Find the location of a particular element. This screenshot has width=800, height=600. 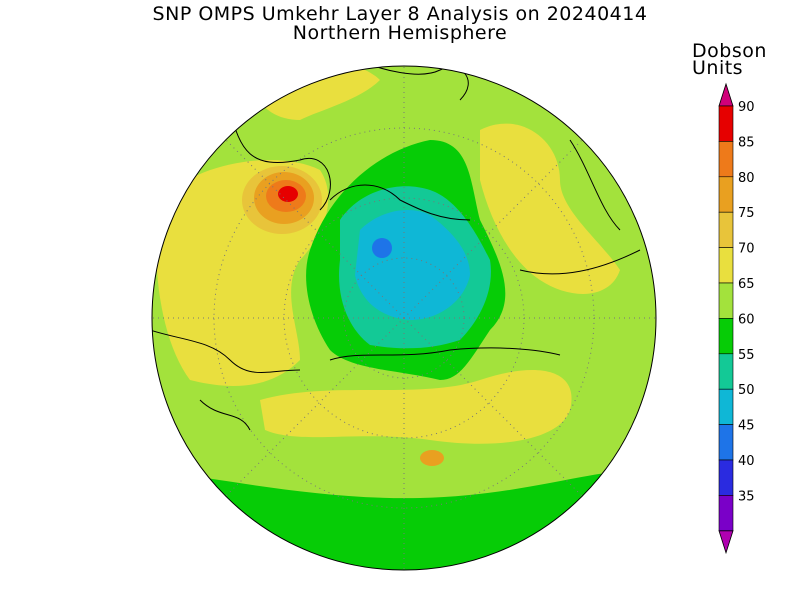

cyan-polar-core is located at coordinates (412, 265).